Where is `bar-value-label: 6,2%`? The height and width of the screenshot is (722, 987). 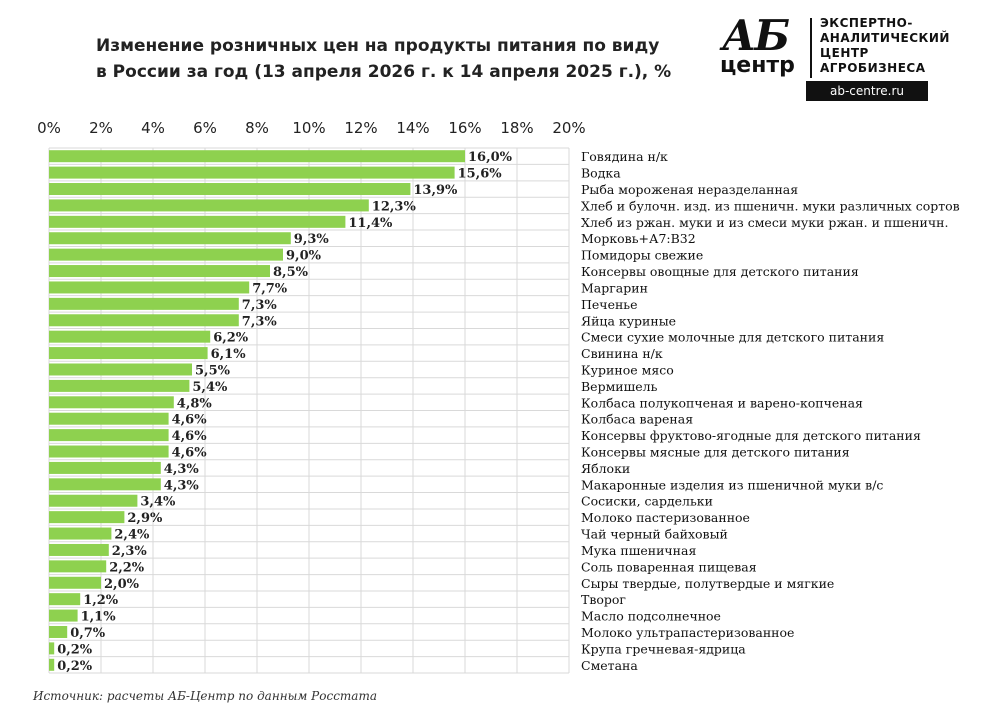 bar-value-label: 6,2% is located at coordinates (231, 338).